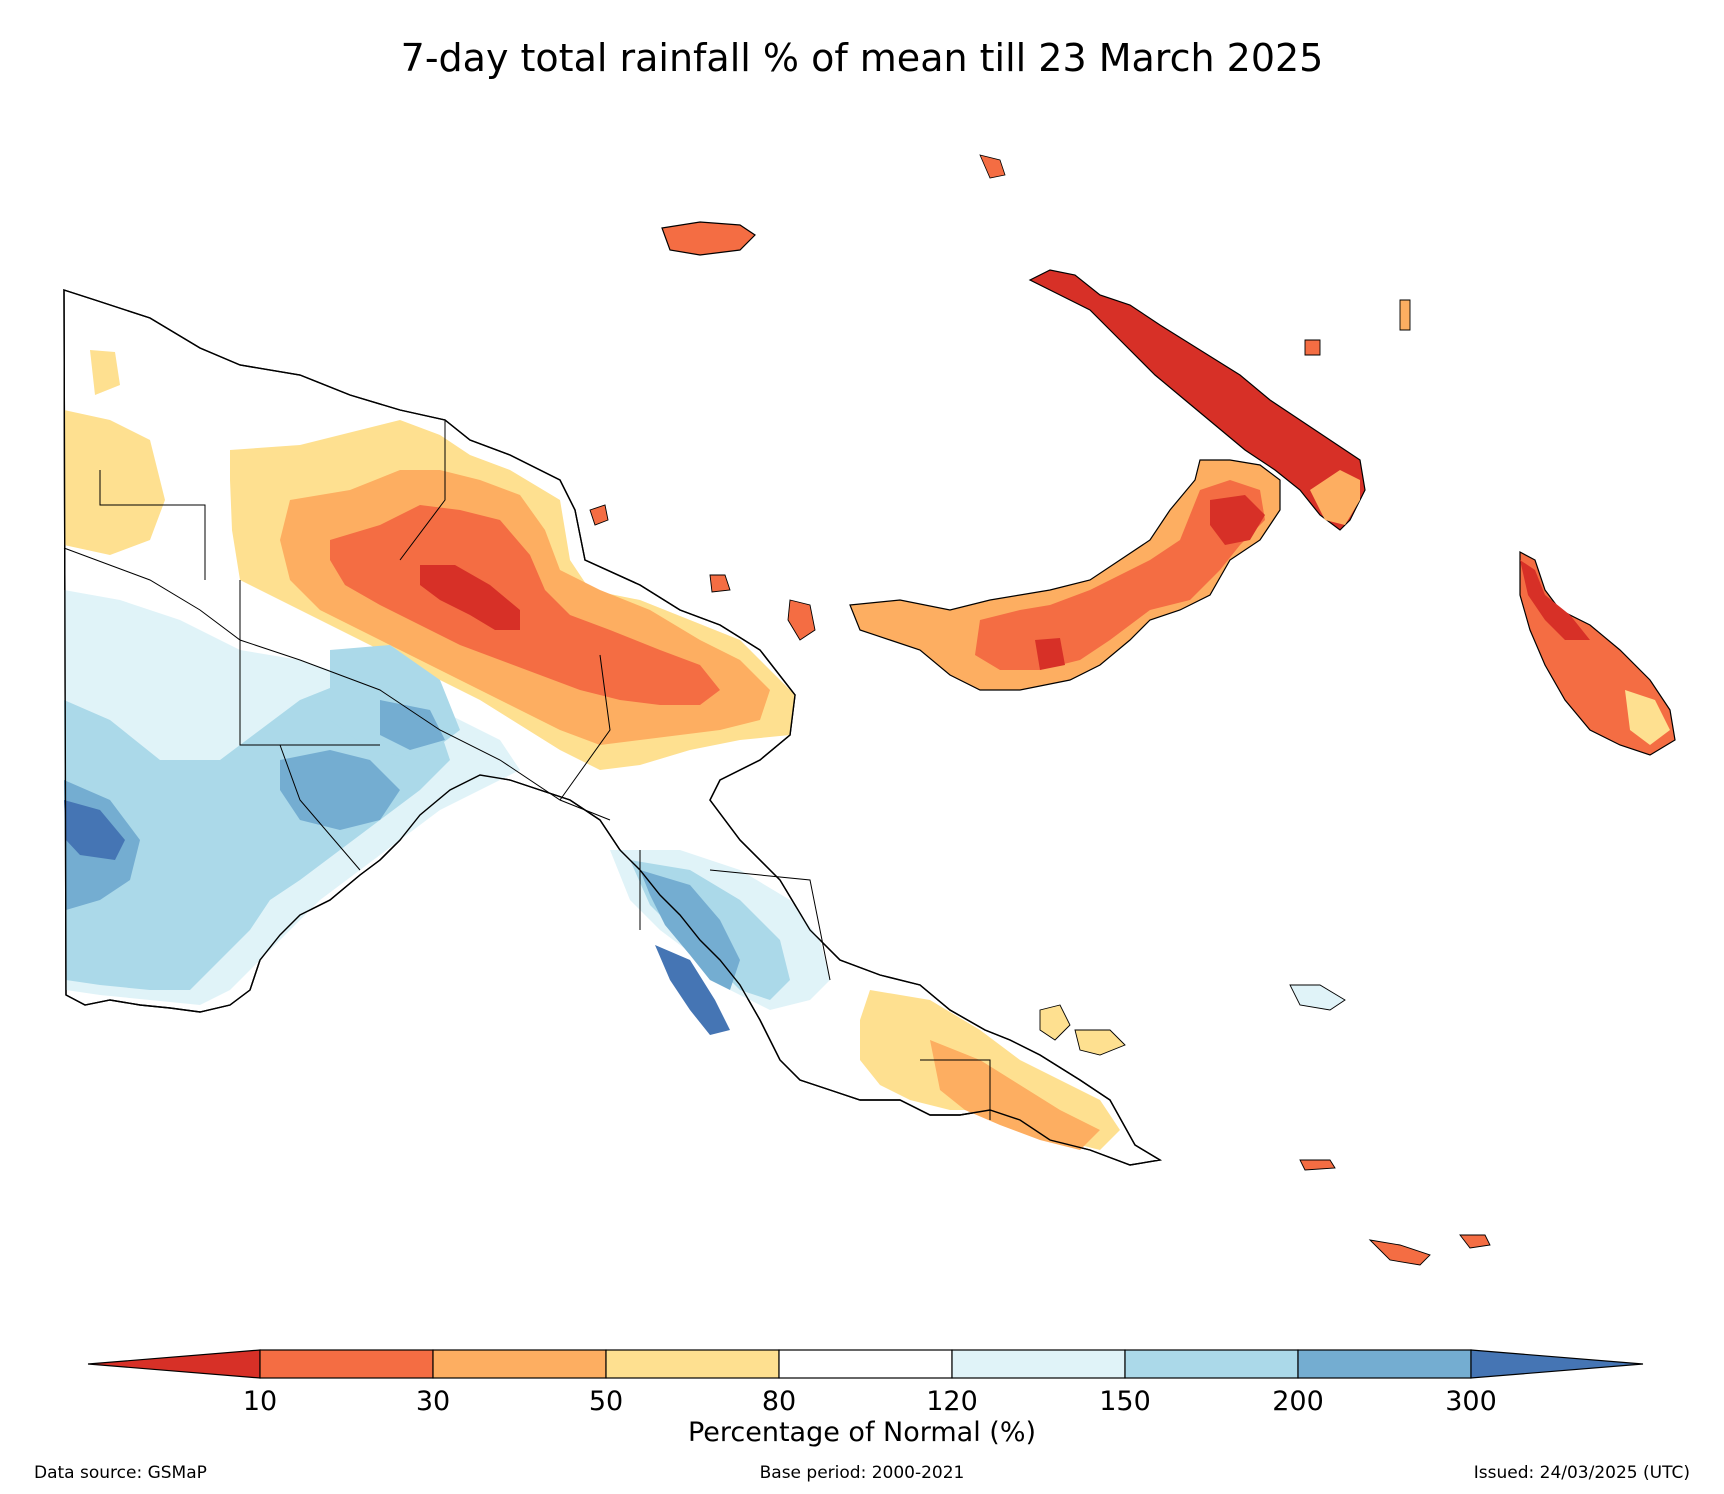 Image resolution: width=1724 pixels, height=1494 pixels. What do you see at coordinates (174, 1364) in the screenshot?
I see `colorbar-extend-low` at bounding box center [174, 1364].